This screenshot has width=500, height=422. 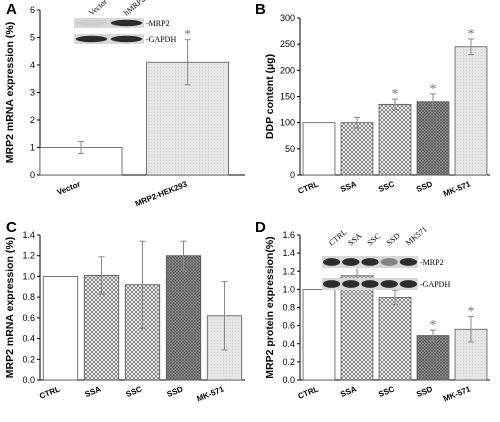 What do you see at coordinates (287, 97) in the screenshot?
I see `y-tick-label: 150` at bounding box center [287, 97].